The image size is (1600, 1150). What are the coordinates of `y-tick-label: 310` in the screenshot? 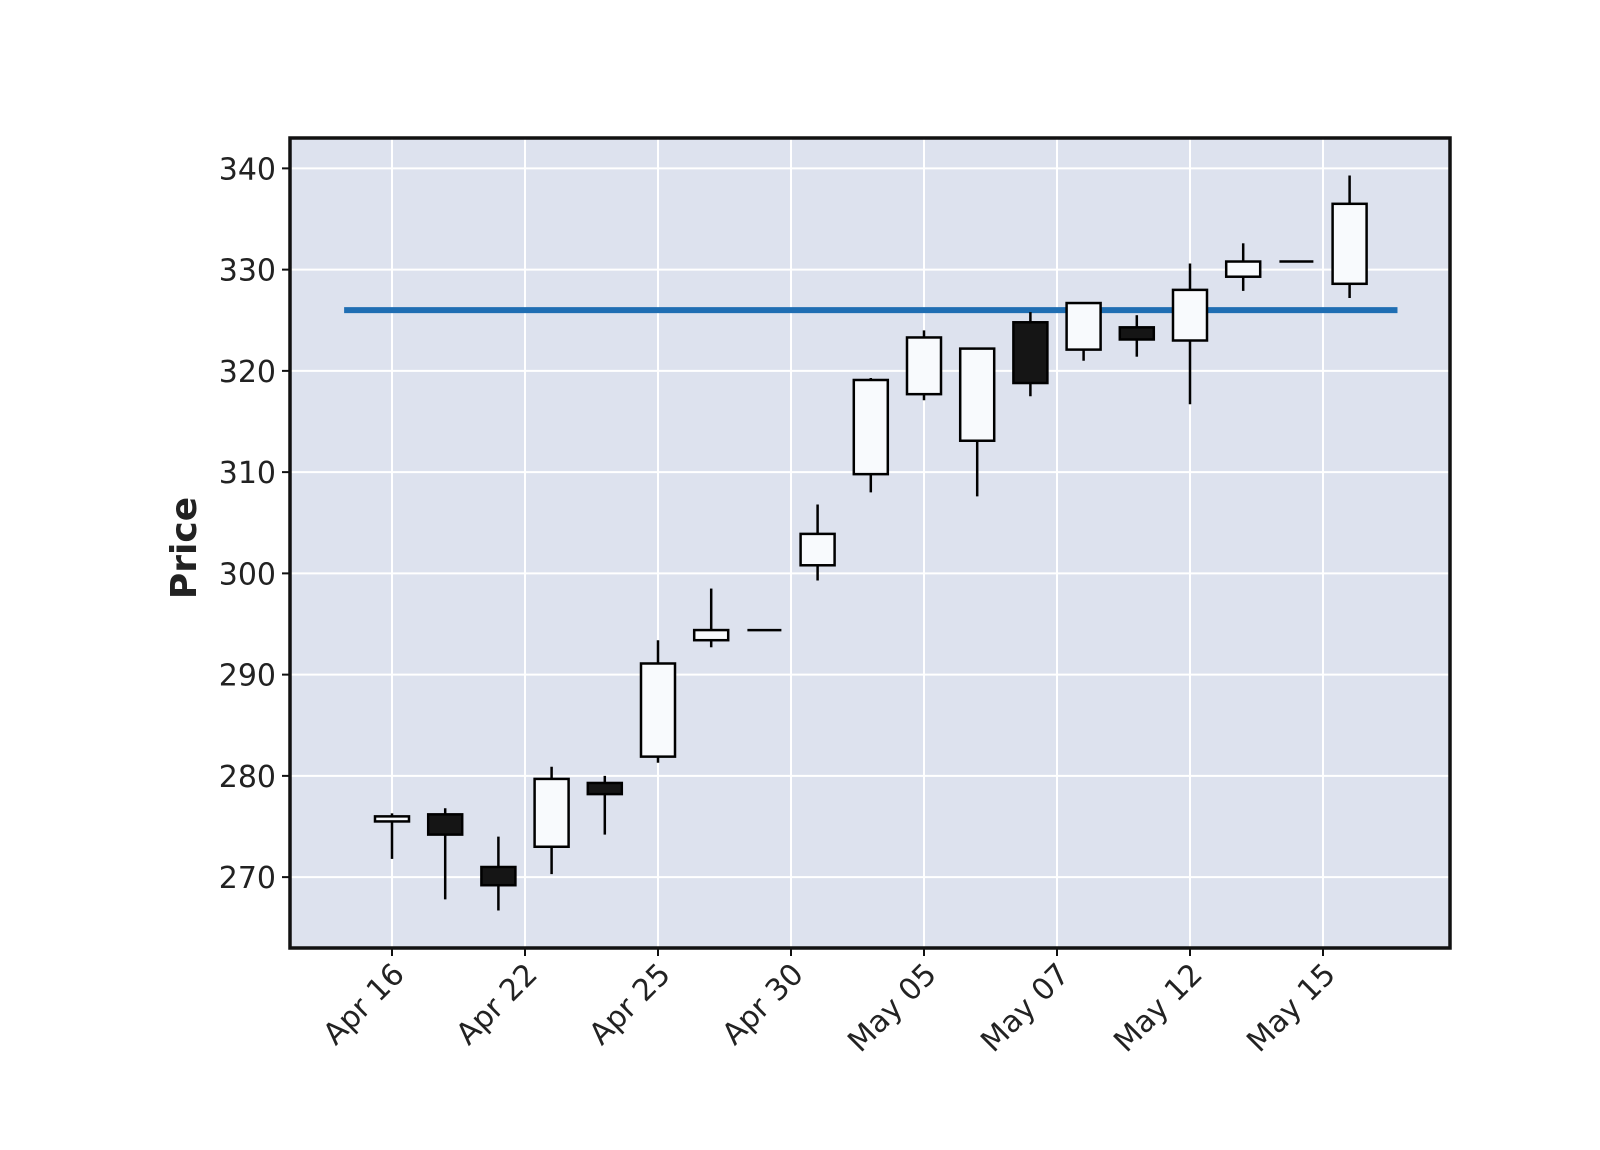 It's located at (247, 473).